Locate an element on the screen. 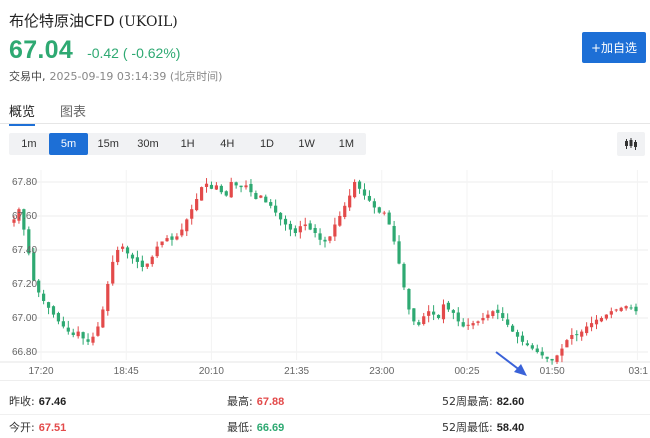 The width and height of the screenshot is (650, 438). period-1mo: 1M is located at coordinates (346, 144).